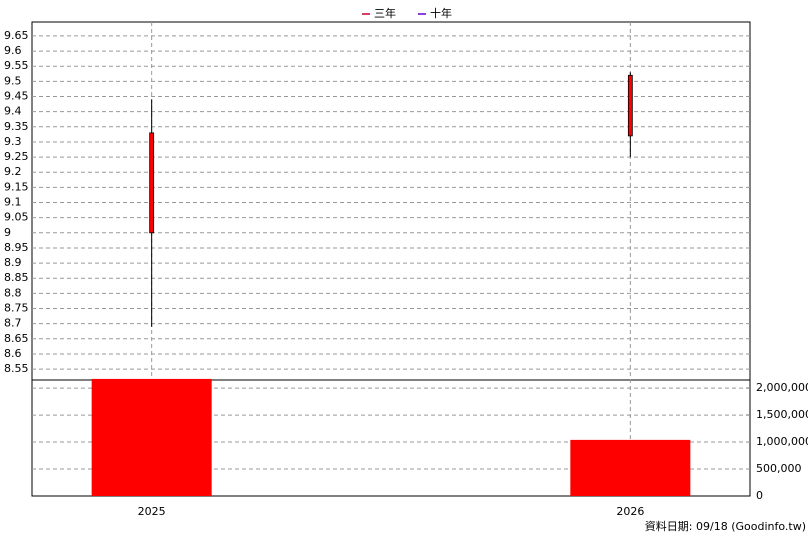  Describe the element at coordinates (782, 414) in the screenshot. I see `y2-tick-label: 1,500,000` at that location.